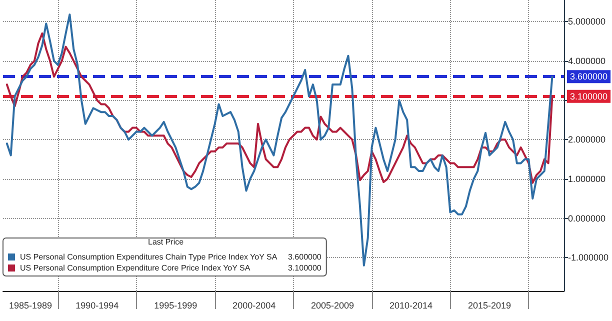 The width and height of the screenshot is (612, 321). Describe the element at coordinates (588, 257) in the screenshot. I see `y-tick-label: -1.000000` at that location.